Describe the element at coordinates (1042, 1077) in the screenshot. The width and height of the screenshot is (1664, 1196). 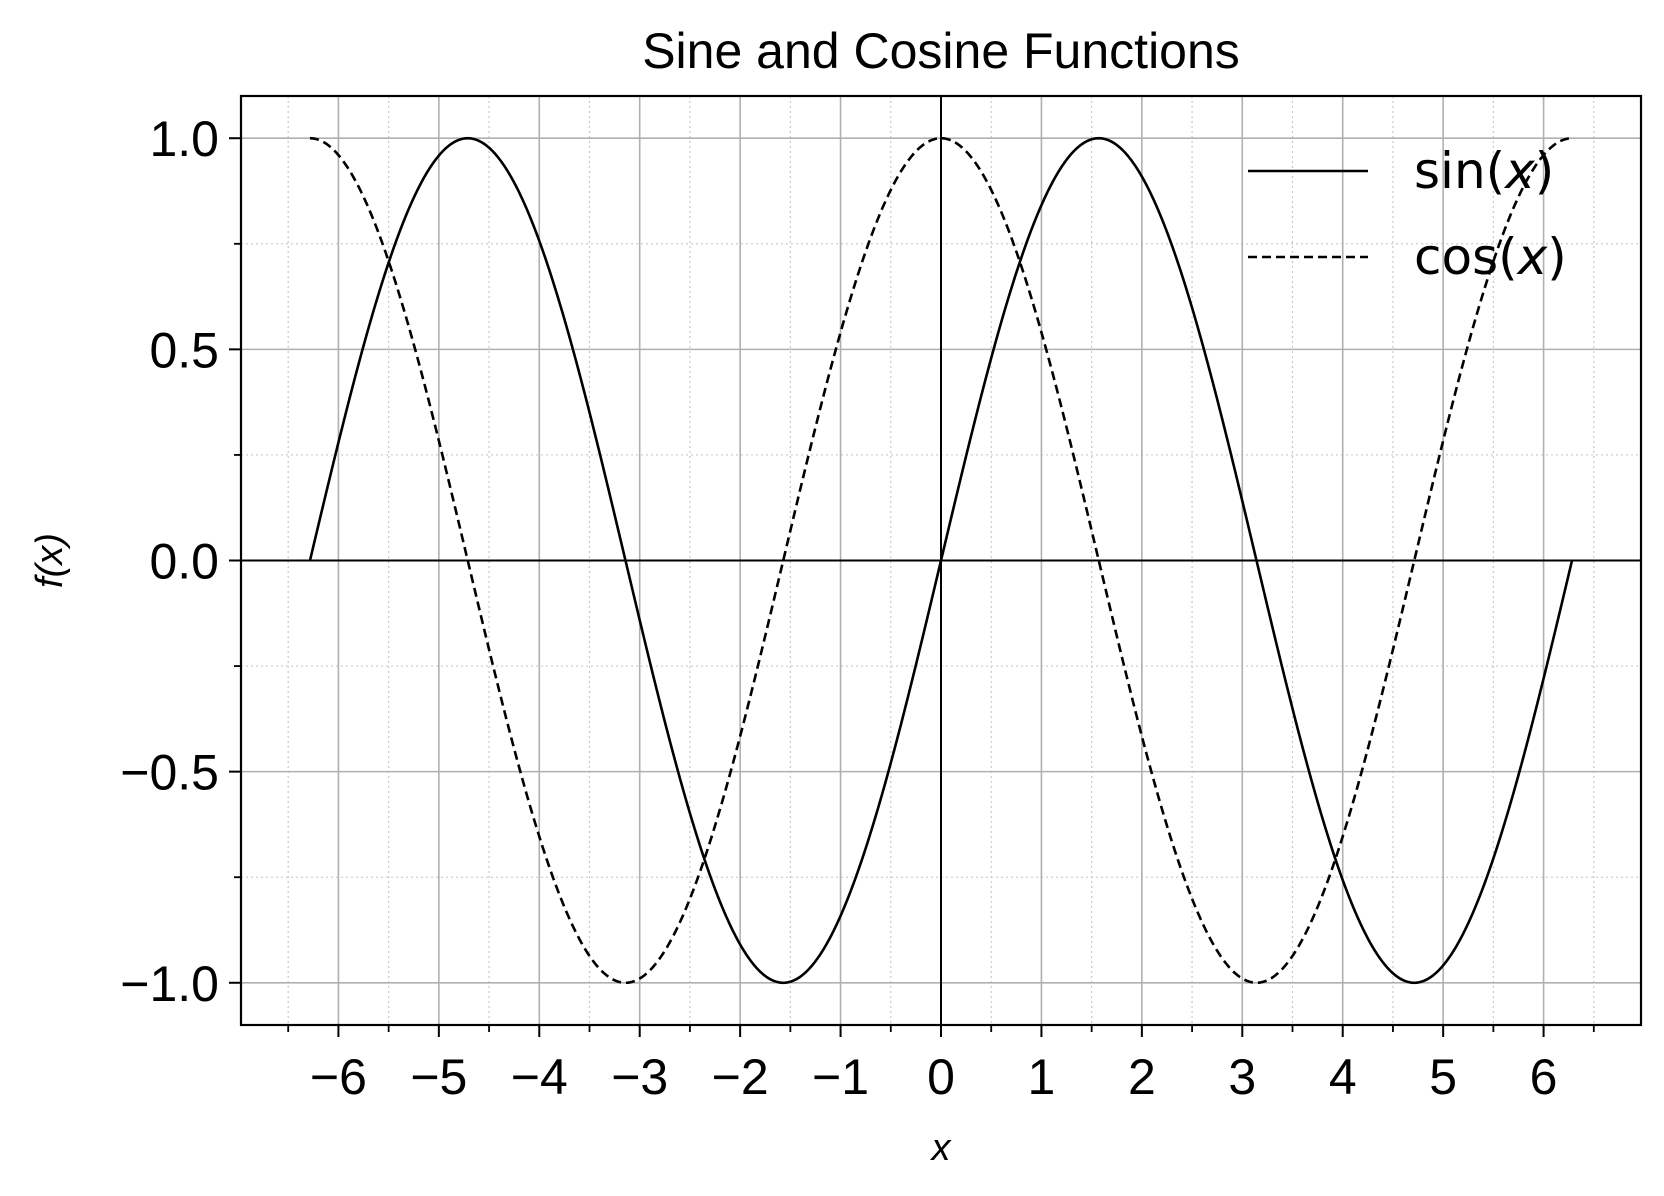
I see `x-tick-label: 1` at that location.